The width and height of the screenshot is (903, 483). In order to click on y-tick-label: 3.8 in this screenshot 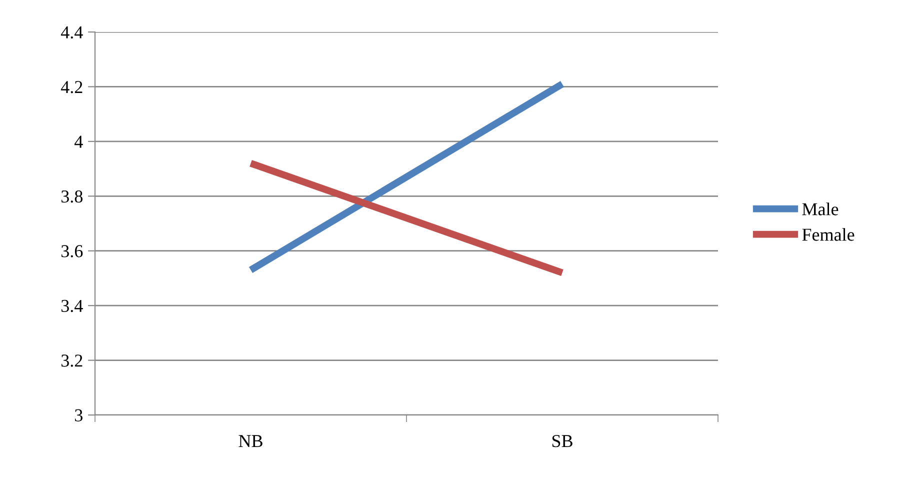, I will do `click(72, 196)`.